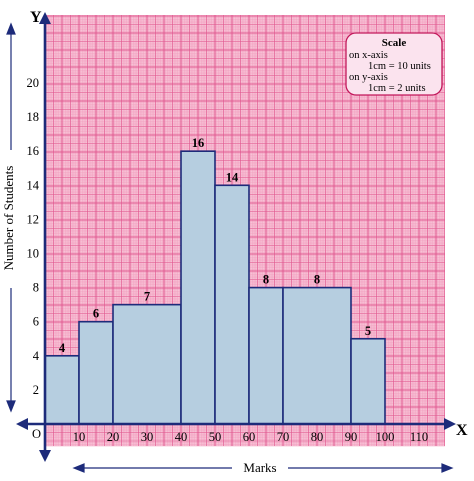 The height and width of the screenshot is (481, 474). Describe the element at coordinates (317, 437) in the screenshot. I see `x-tick-label: 80` at that location.